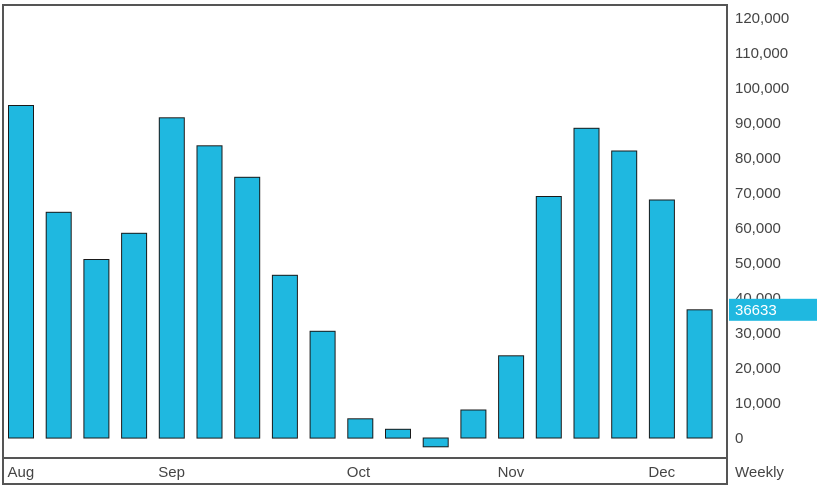 The image size is (820, 490). Describe the element at coordinates (758, 158) in the screenshot. I see `y-tick-label: 80,000` at that location.